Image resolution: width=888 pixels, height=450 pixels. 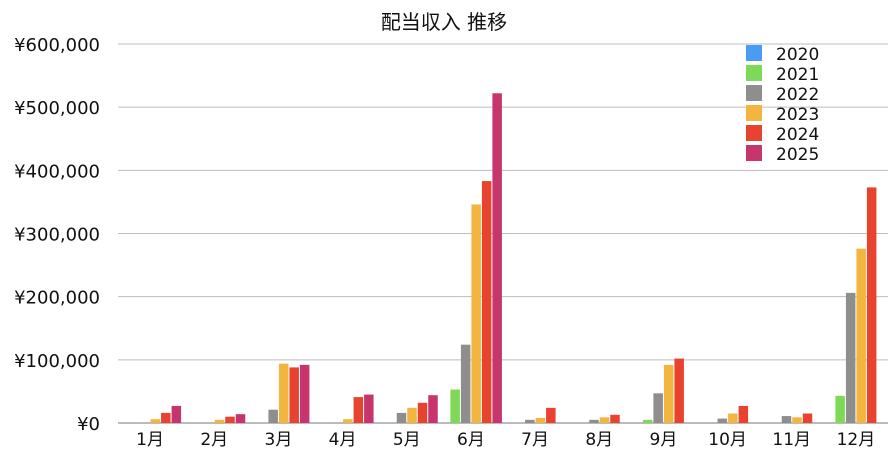 What do you see at coordinates (797, 135) in the screenshot?
I see `legend-label: 2024` at bounding box center [797, 135].